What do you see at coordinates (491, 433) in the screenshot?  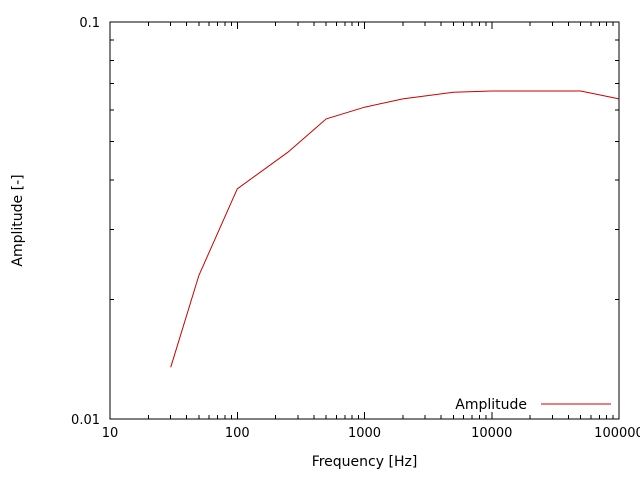 I see `x-tick-label: 10000` at bounding box center [491, 433].